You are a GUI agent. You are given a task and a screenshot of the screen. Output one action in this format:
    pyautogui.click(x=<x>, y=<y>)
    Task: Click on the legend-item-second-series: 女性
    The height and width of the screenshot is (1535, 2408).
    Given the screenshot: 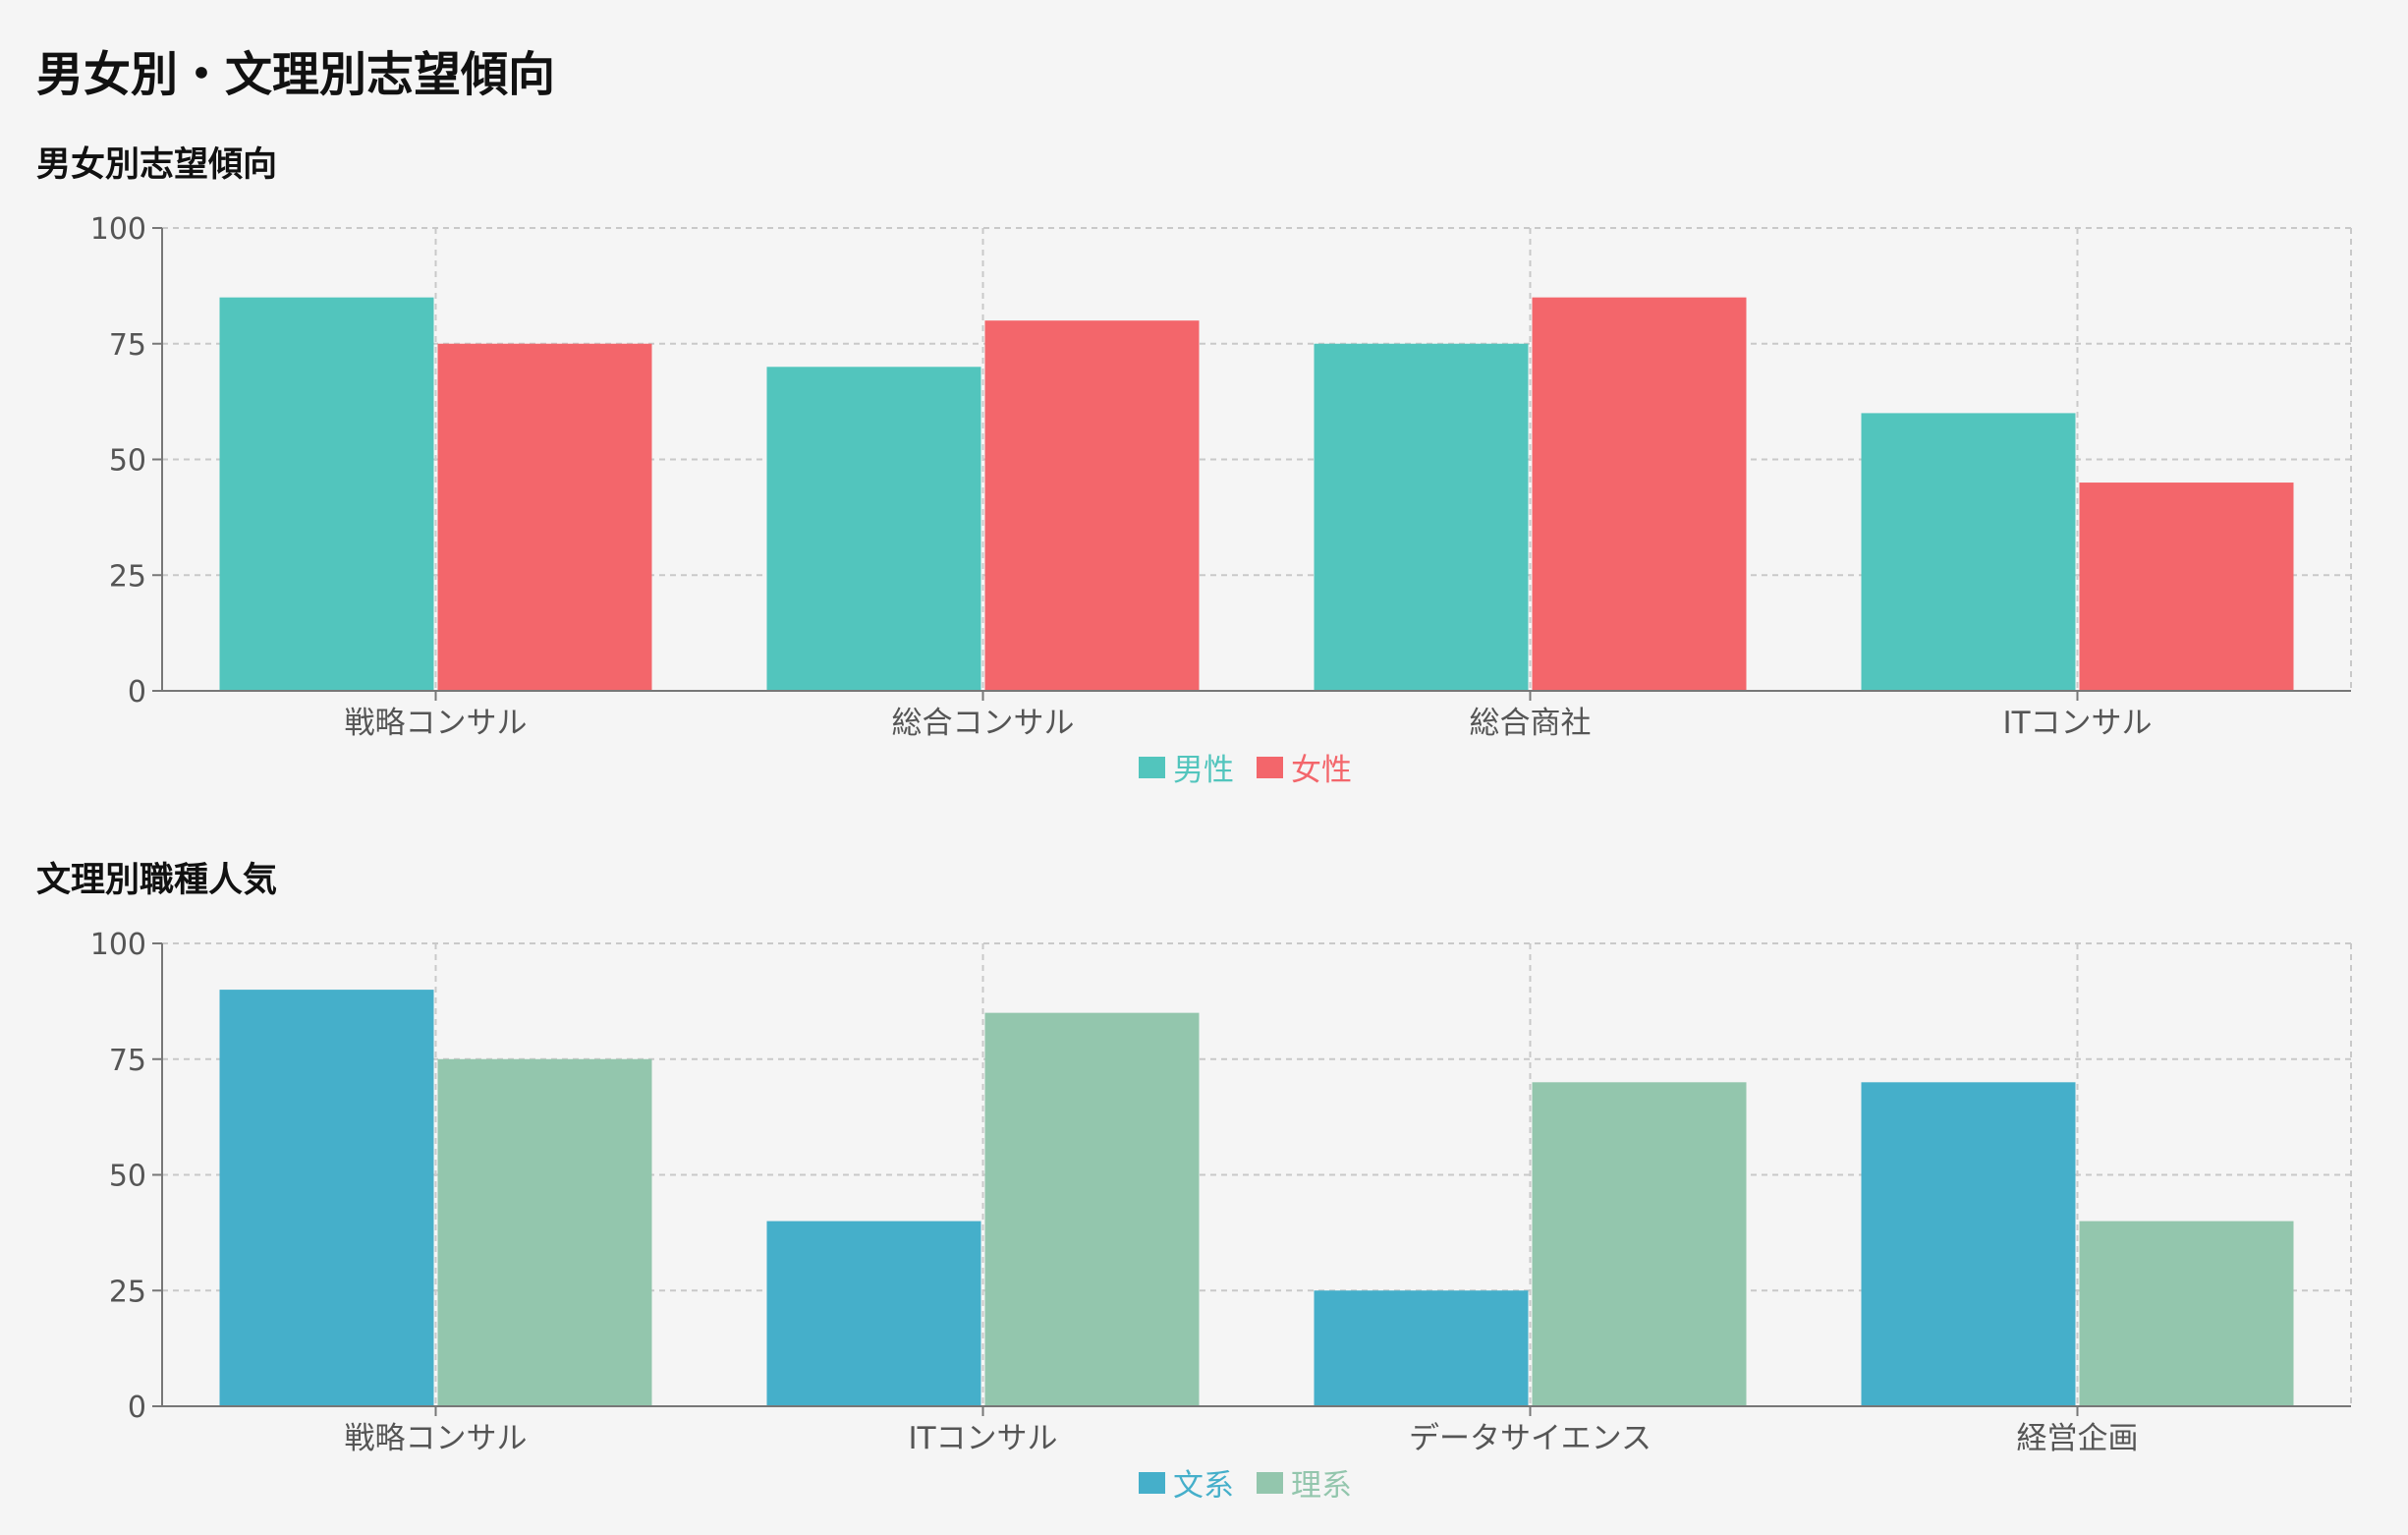 What is the action you would take?
    pyautogui.click(x=1304, y=771)
    